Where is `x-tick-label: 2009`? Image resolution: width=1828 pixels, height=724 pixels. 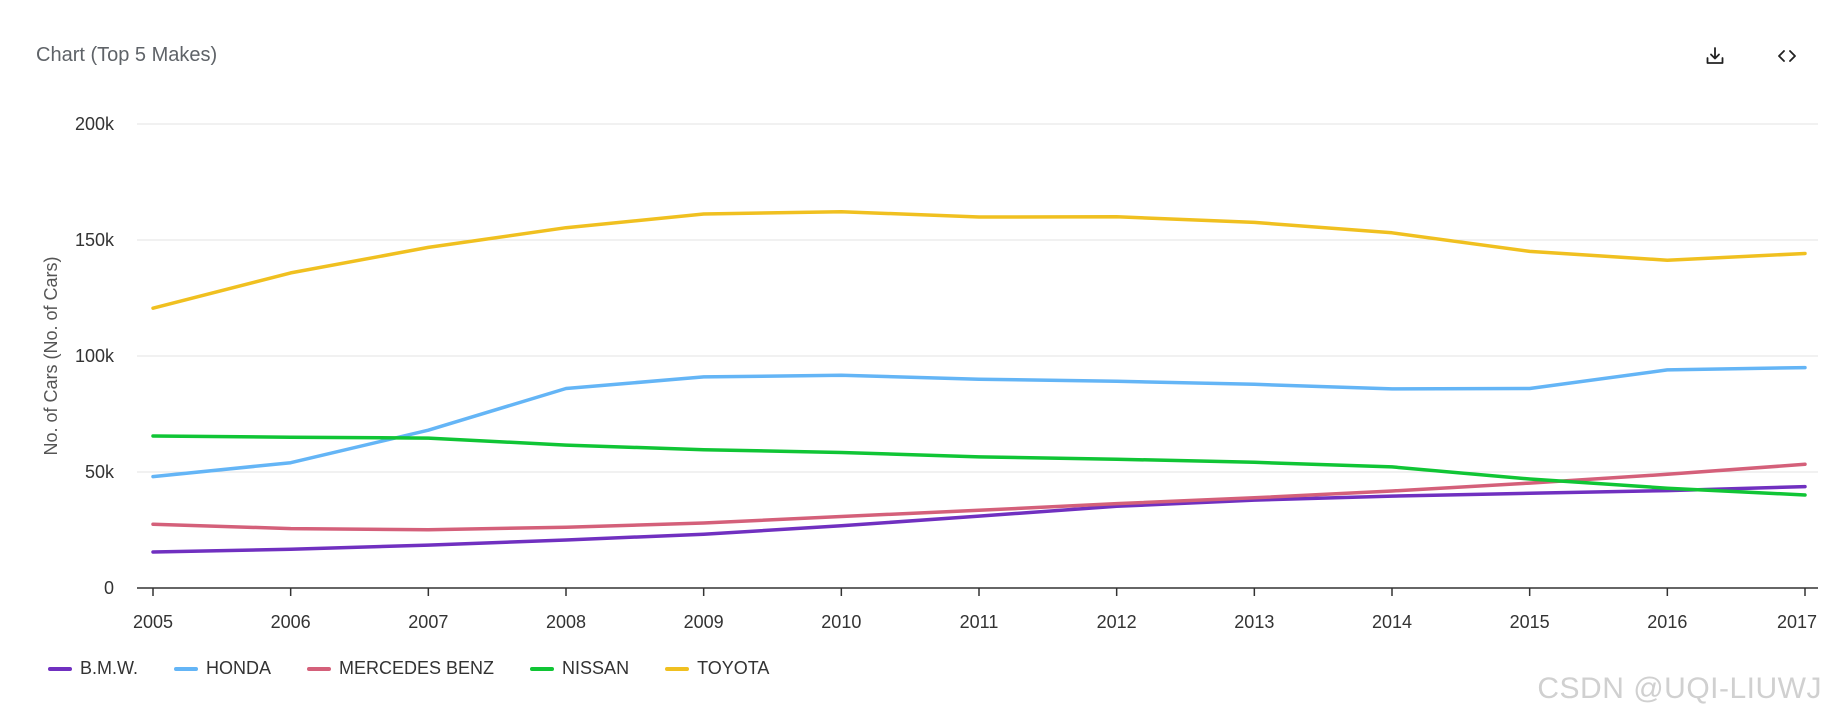 x-tick-label: 2009 is located at coordinates (704, 622).